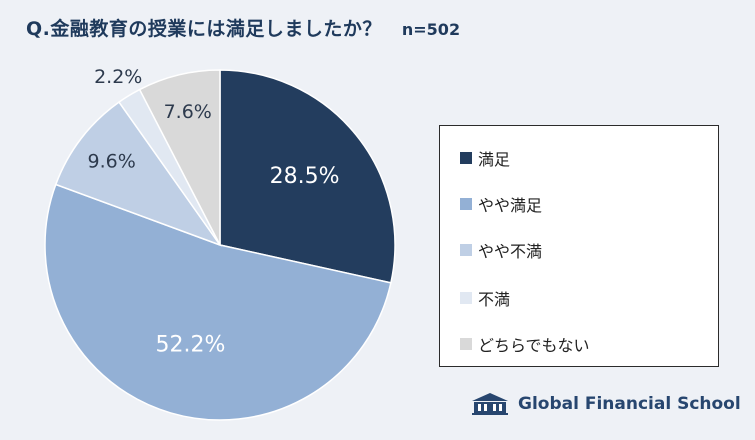 Image resolution: width=755 pixels, height=440 pixels. I want to click on legend-label: やや満足, so click(510, 205).